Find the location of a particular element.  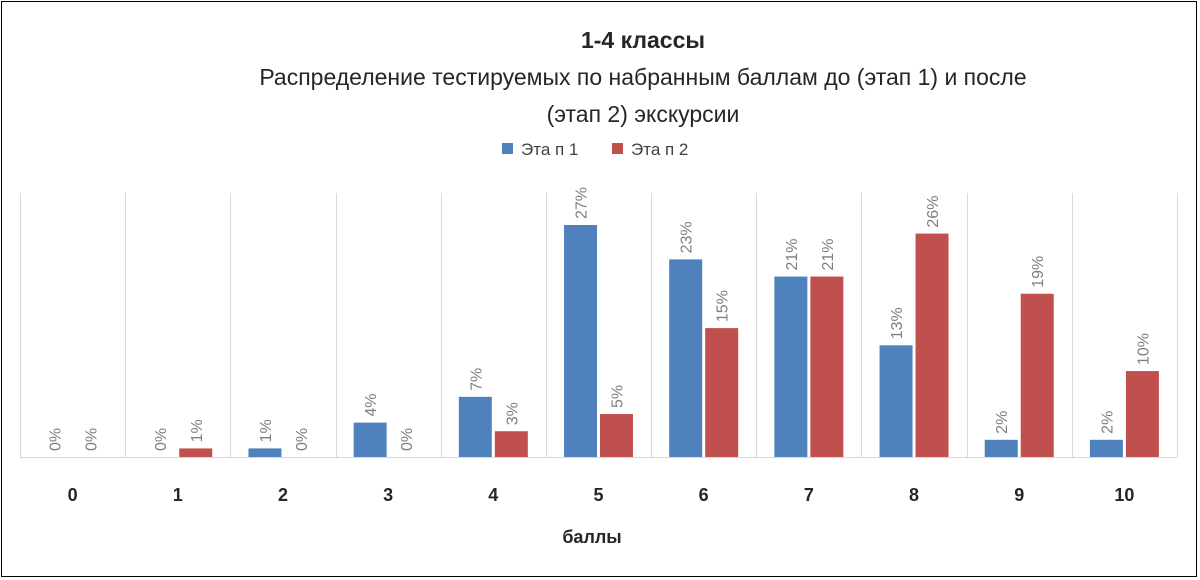

data-label-series-1: 7% is located at coordinates (476, 379).